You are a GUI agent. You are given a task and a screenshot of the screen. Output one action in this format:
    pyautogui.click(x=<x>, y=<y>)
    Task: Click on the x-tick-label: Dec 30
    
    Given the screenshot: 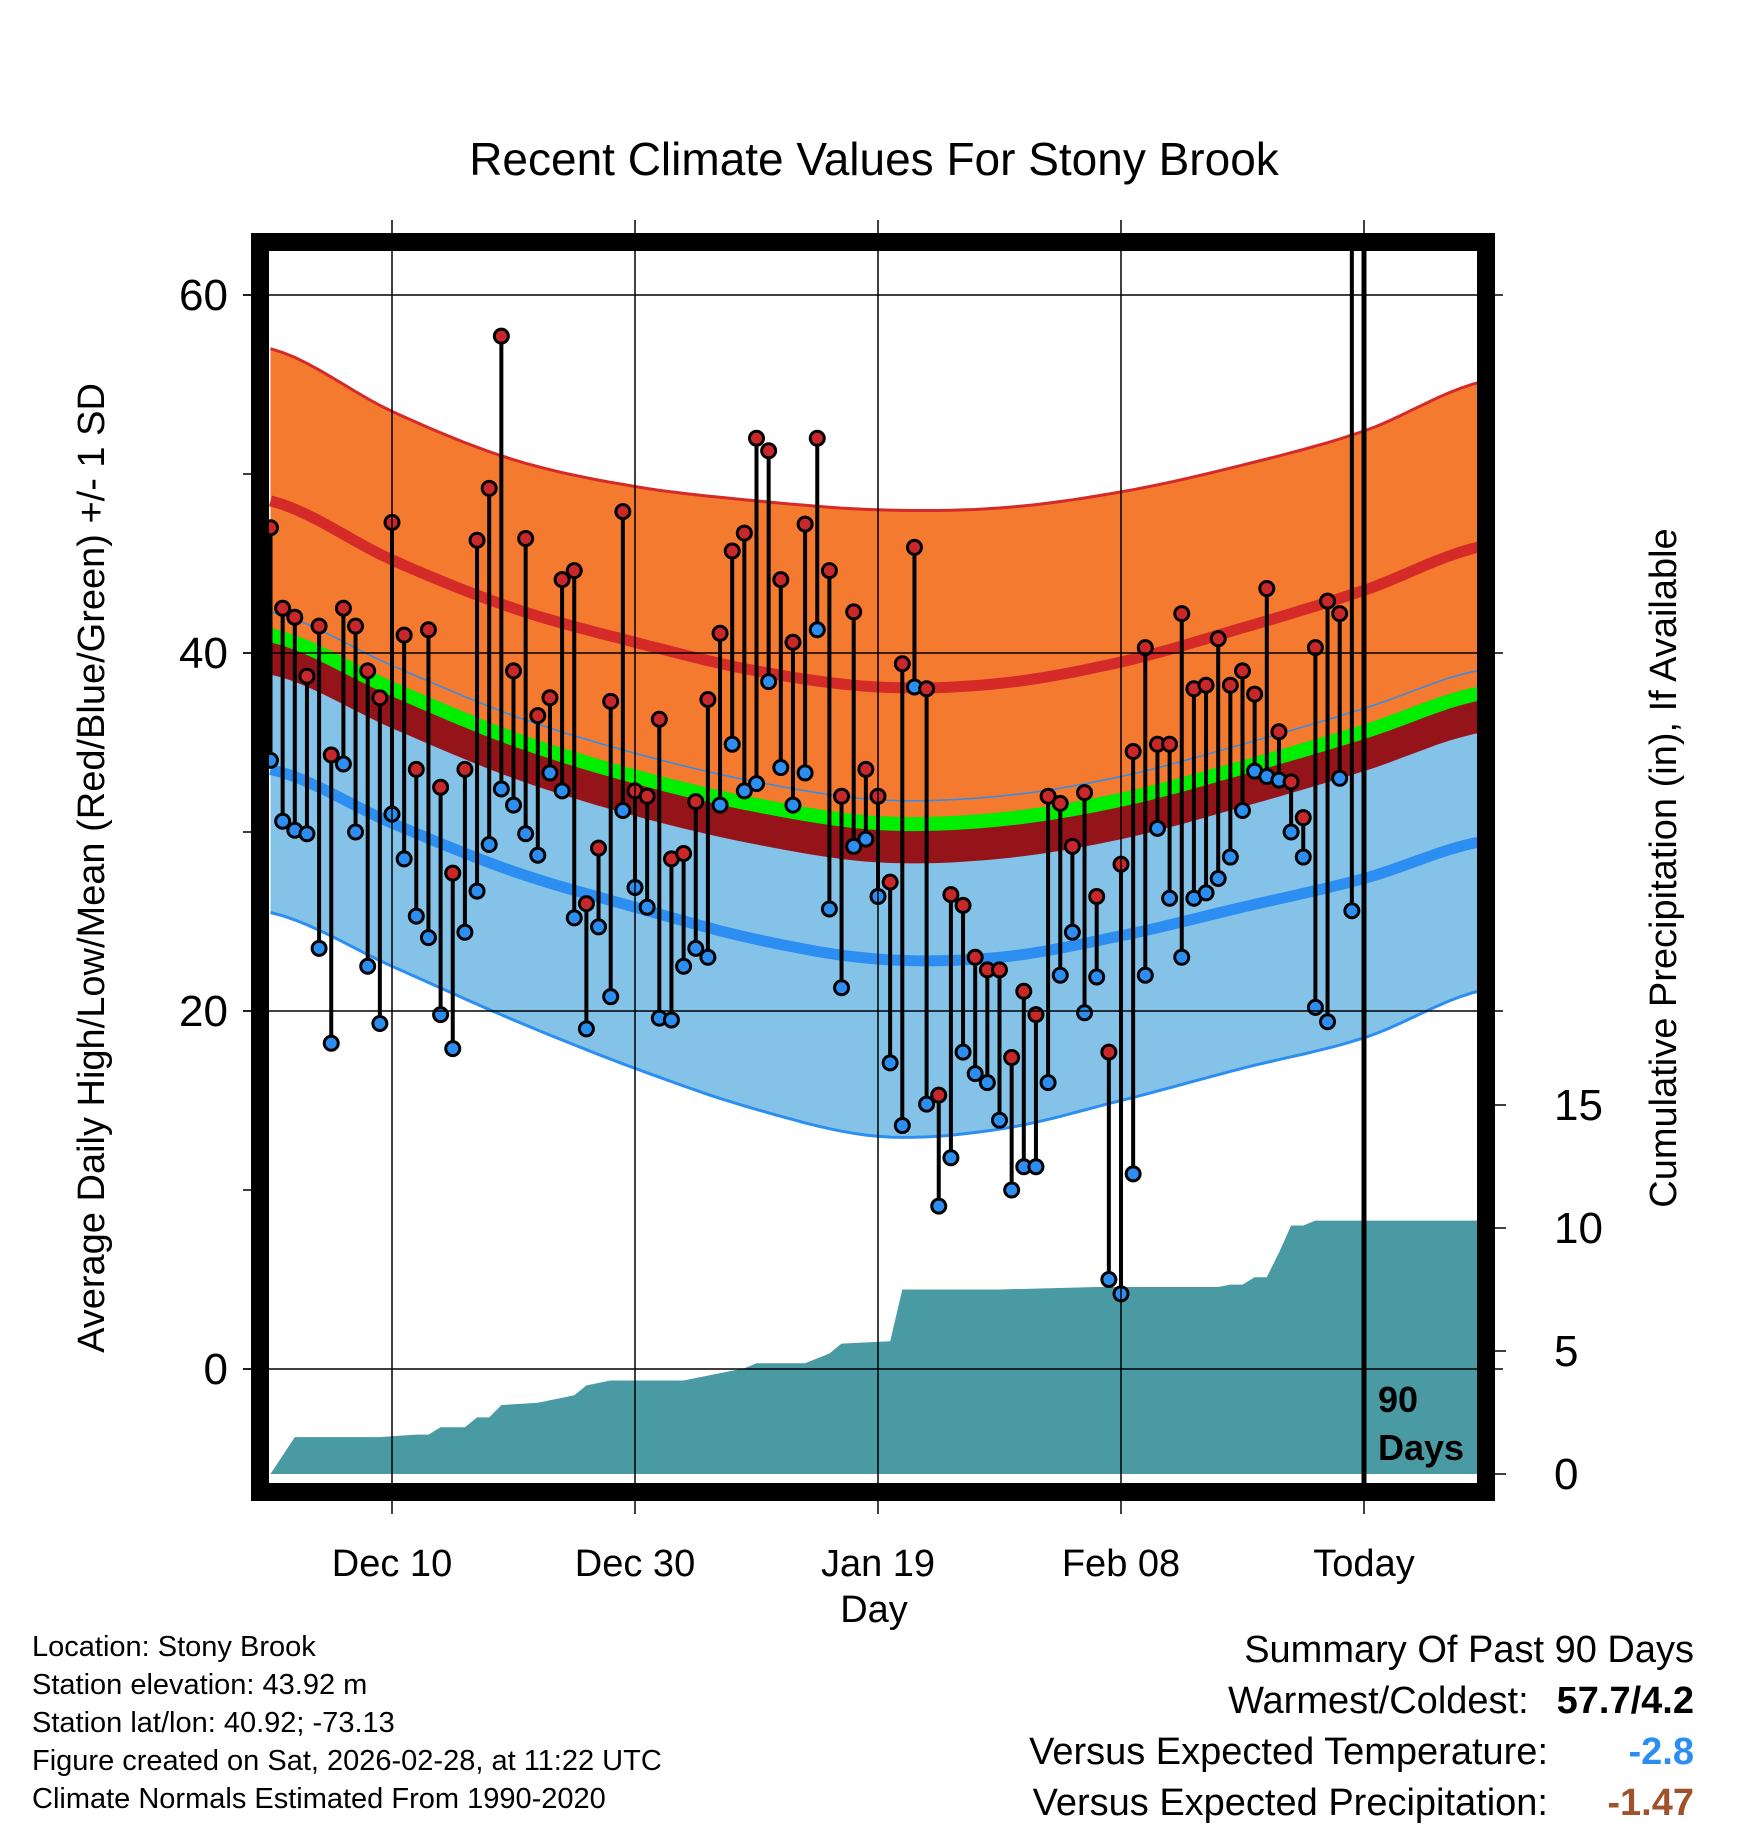 What is the action you would take?
    pyautogui.click(x=635, y=1564)
    